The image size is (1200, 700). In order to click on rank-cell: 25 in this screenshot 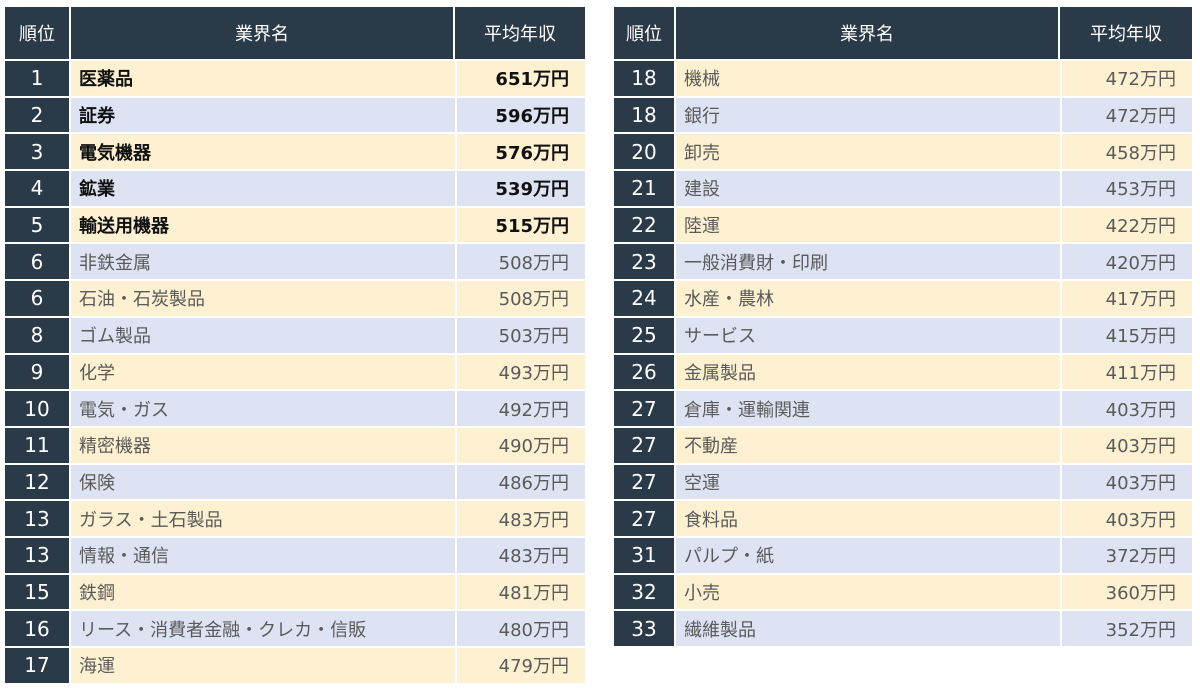, I will do `click(645, 335)`.